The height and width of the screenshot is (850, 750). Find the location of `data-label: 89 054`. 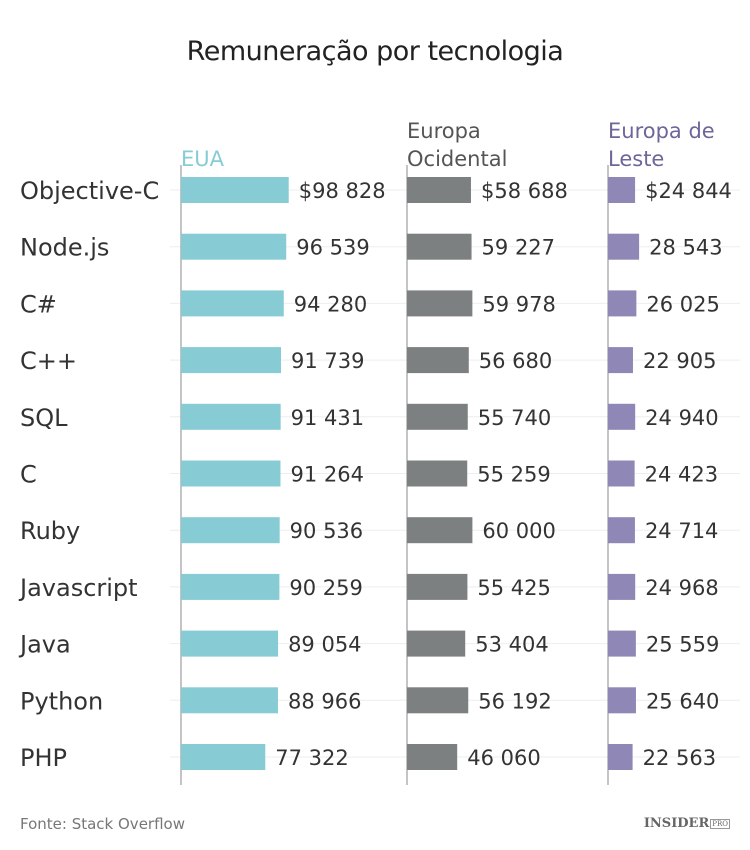

data-label: 89 054 is located at coordinates (324, 645).